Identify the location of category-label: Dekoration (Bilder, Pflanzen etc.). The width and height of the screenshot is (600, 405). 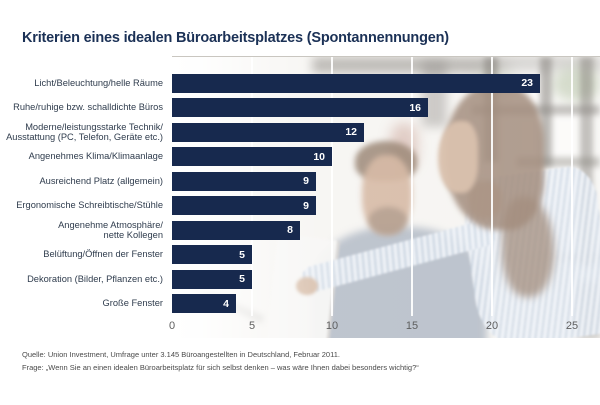
(95, 278).